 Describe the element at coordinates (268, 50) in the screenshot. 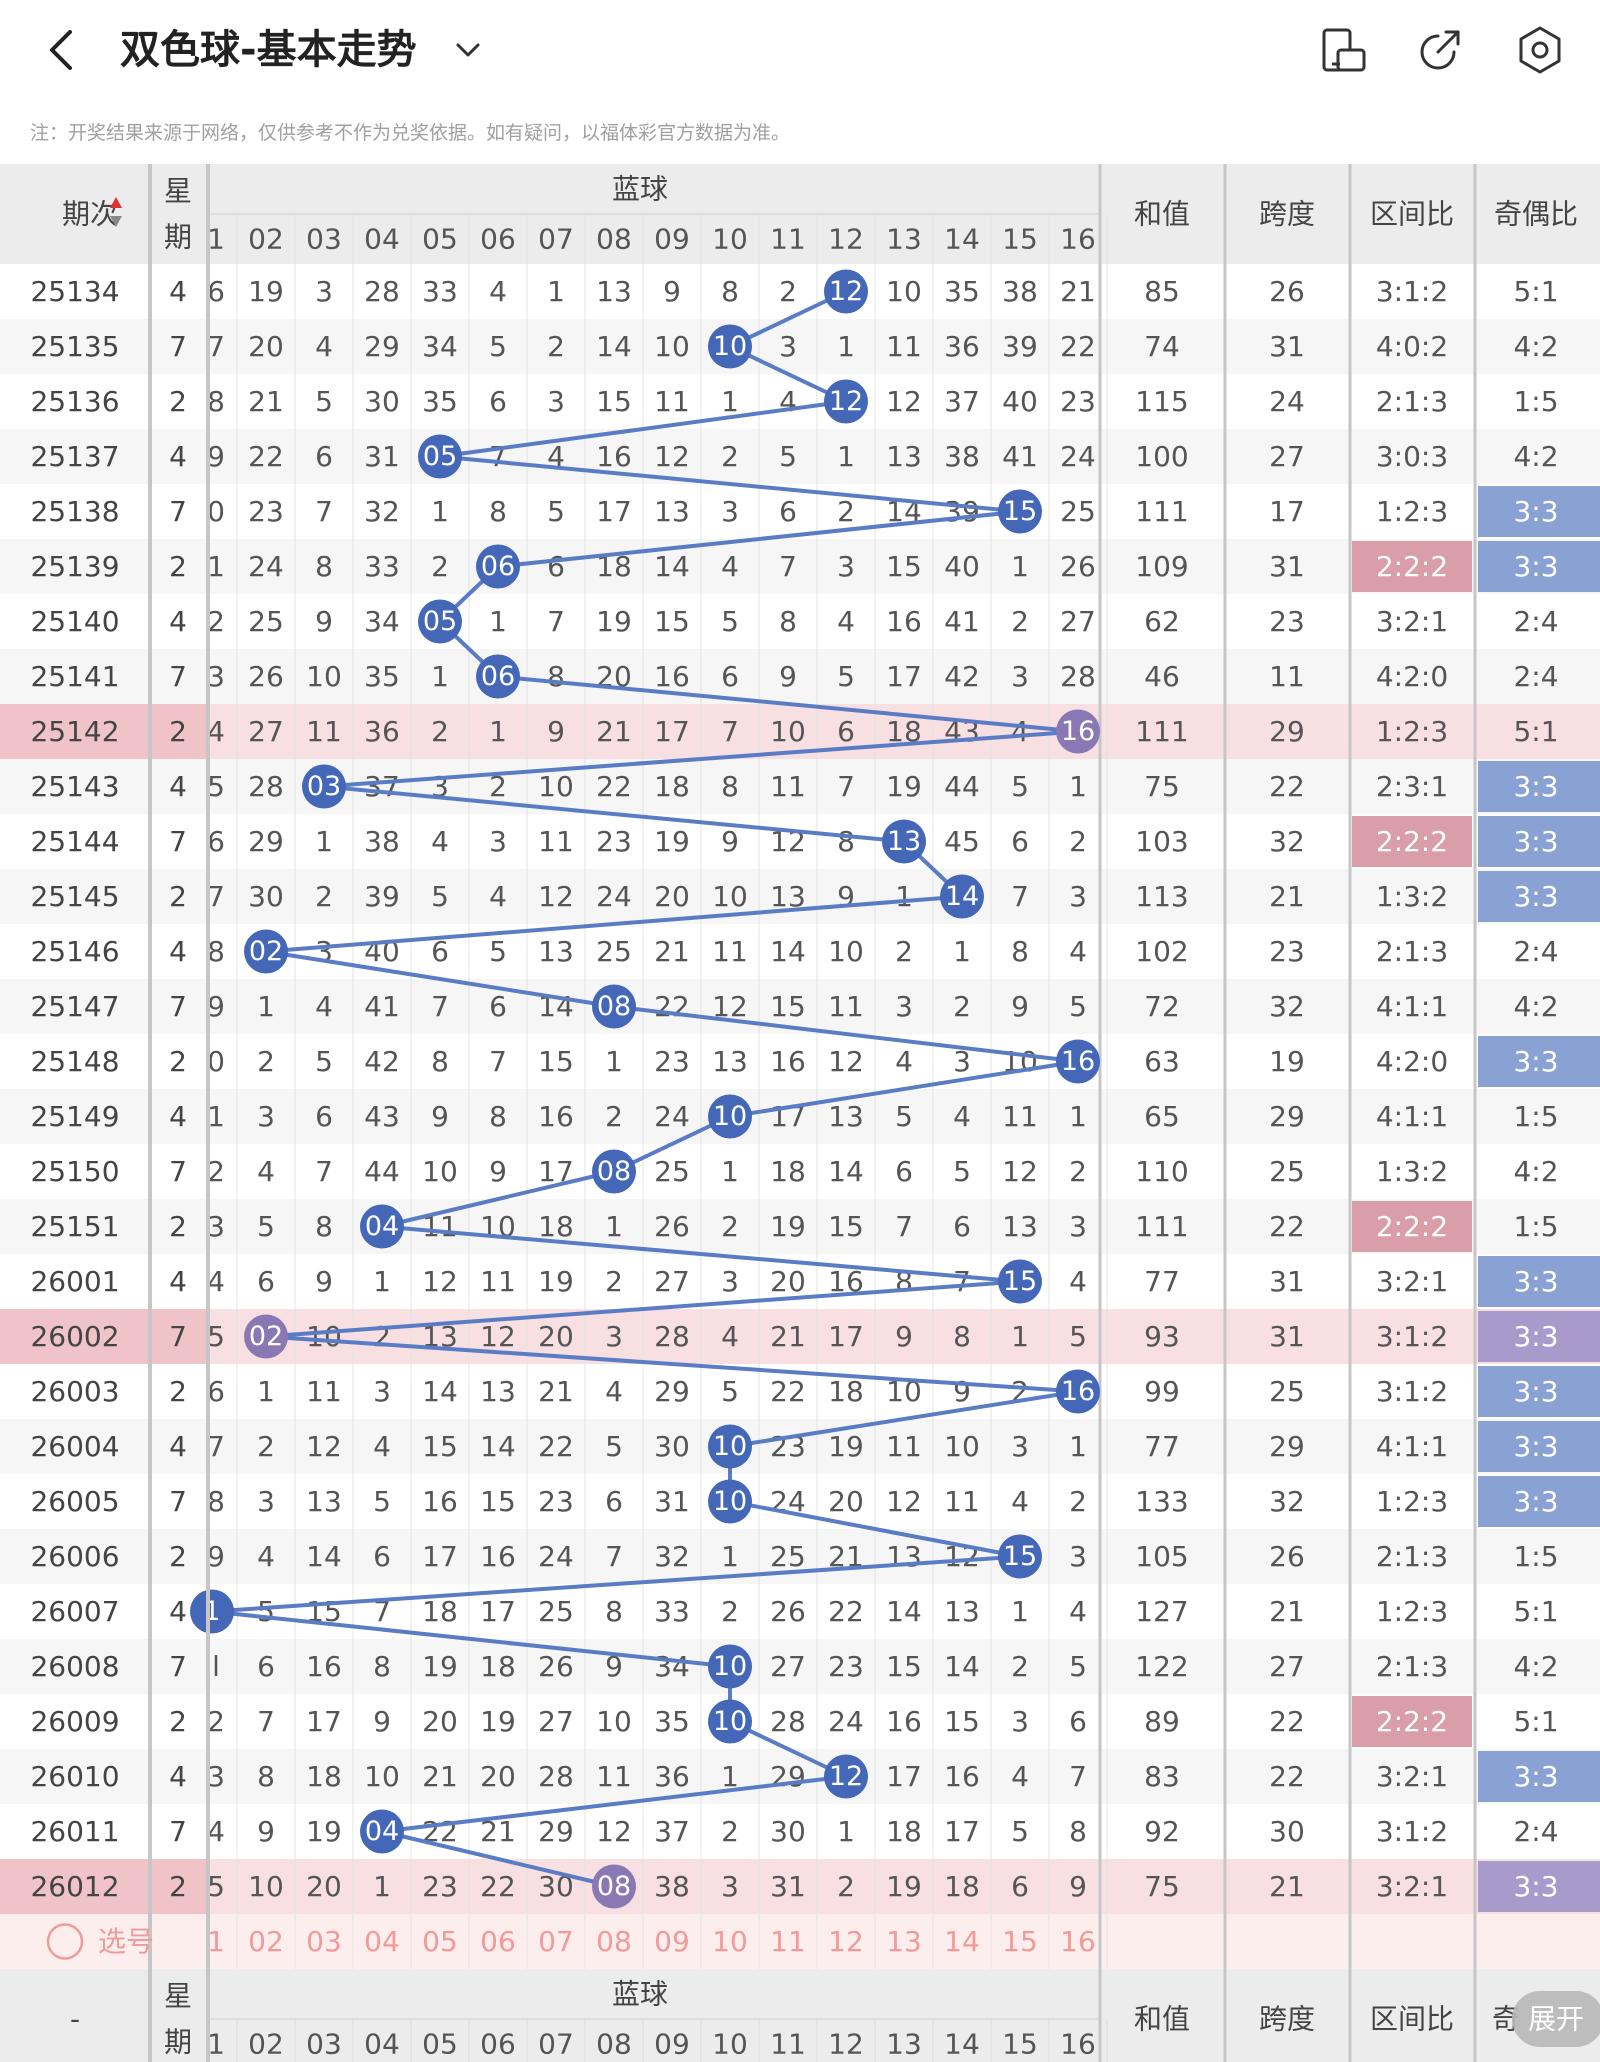

I see `page-title: 双色球-基本走势` at that location.